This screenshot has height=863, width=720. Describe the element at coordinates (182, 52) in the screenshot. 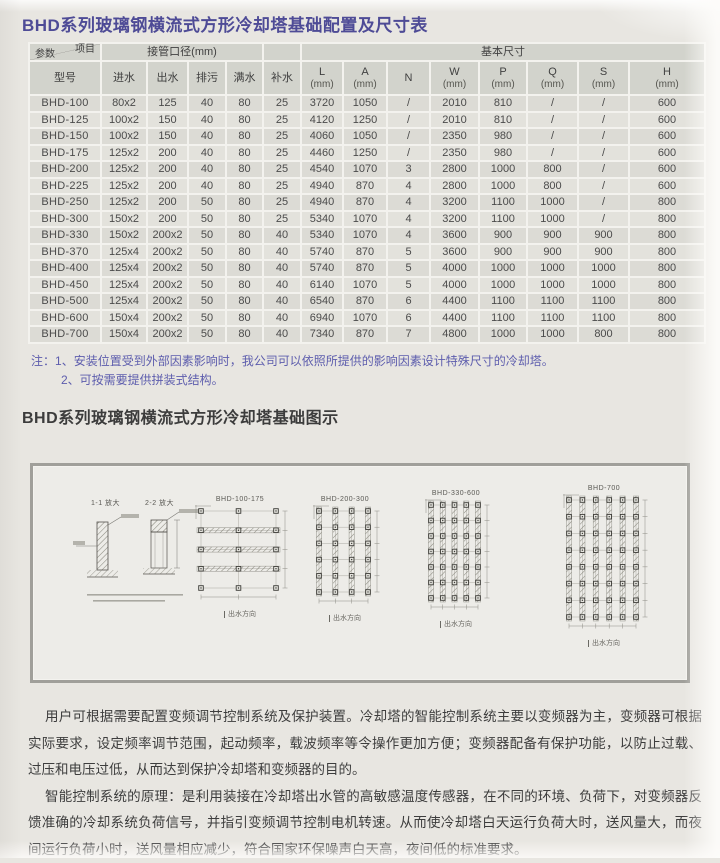

I see `pipe-diameter-group-header: 接管口径(mm)` at that location.